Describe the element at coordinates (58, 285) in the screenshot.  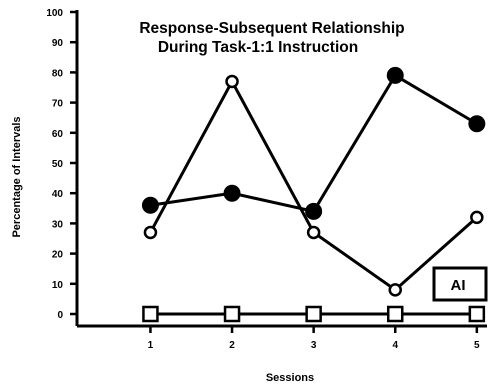
I see `y-tick-label: 10` at that location.